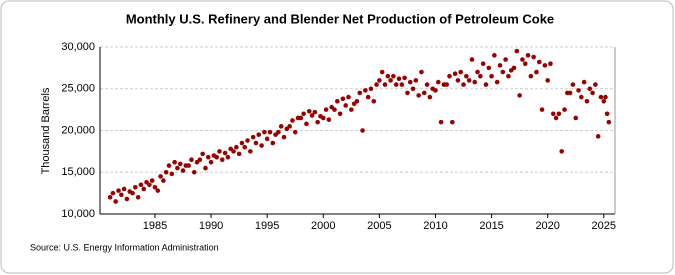 The image size is (675, 275). Describe the element at coordinates (78, 172) in the screenshot. I see `y-tick-label: 15,000` at that location.